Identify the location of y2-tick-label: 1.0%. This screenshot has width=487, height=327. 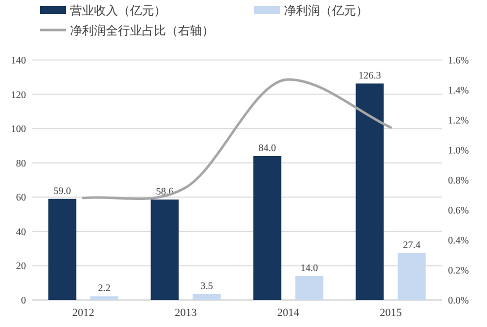
(458, 151).